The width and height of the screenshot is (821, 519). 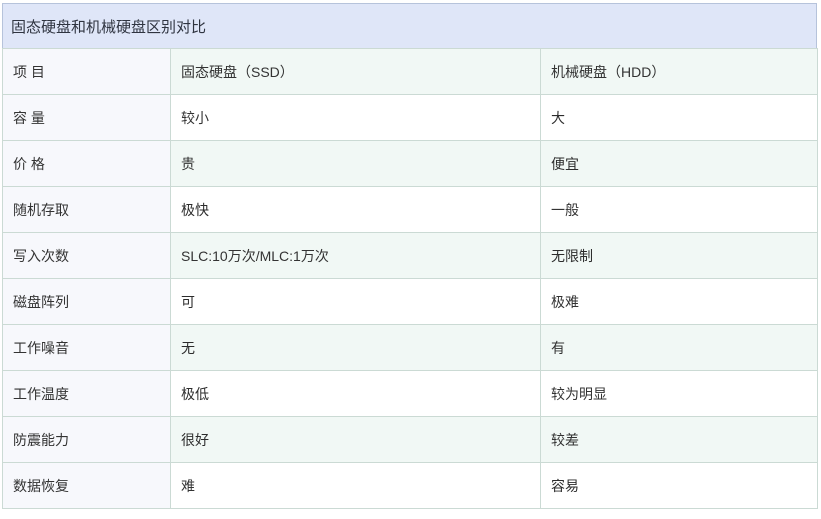 I want to click on table-row: 写入次数 SLC:10万次/MLC:1万次 无限制, so click(x=410, y=255).